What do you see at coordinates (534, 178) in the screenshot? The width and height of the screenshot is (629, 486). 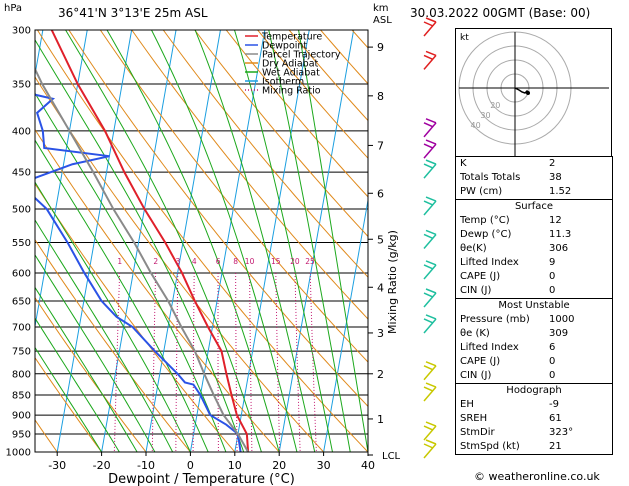 I see `stat-row: Totals Totals 38` at bounding box center [534, 178].